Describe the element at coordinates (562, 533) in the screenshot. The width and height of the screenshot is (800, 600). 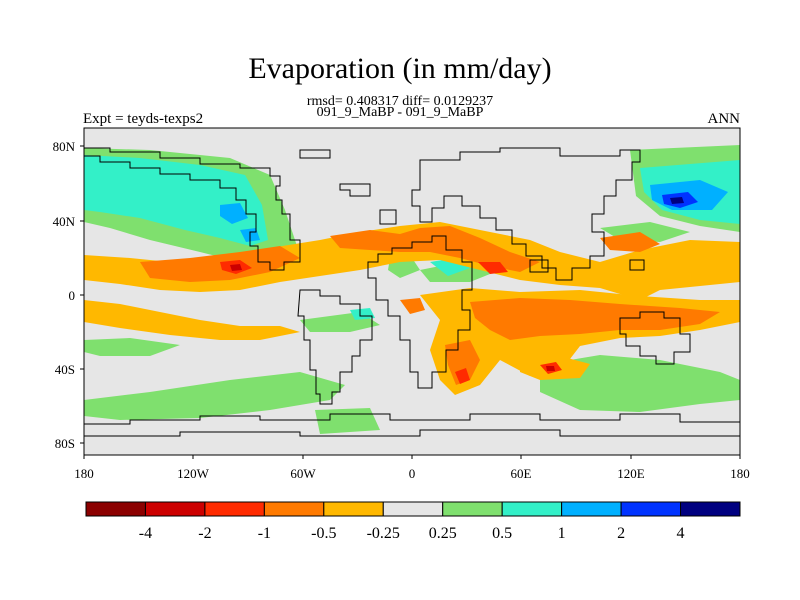
I see `colorbar-label: 1` at that location.